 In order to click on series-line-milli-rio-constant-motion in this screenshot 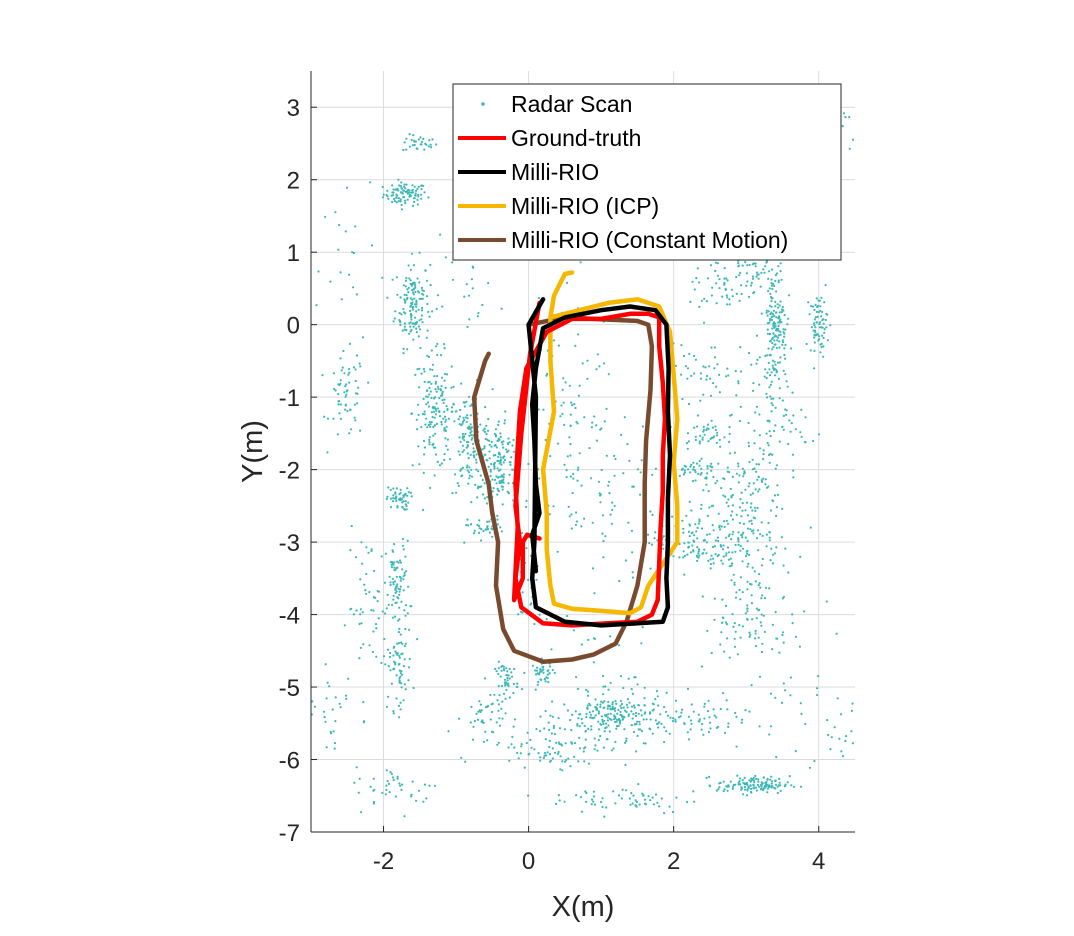, I will do `click(563, 489)`.